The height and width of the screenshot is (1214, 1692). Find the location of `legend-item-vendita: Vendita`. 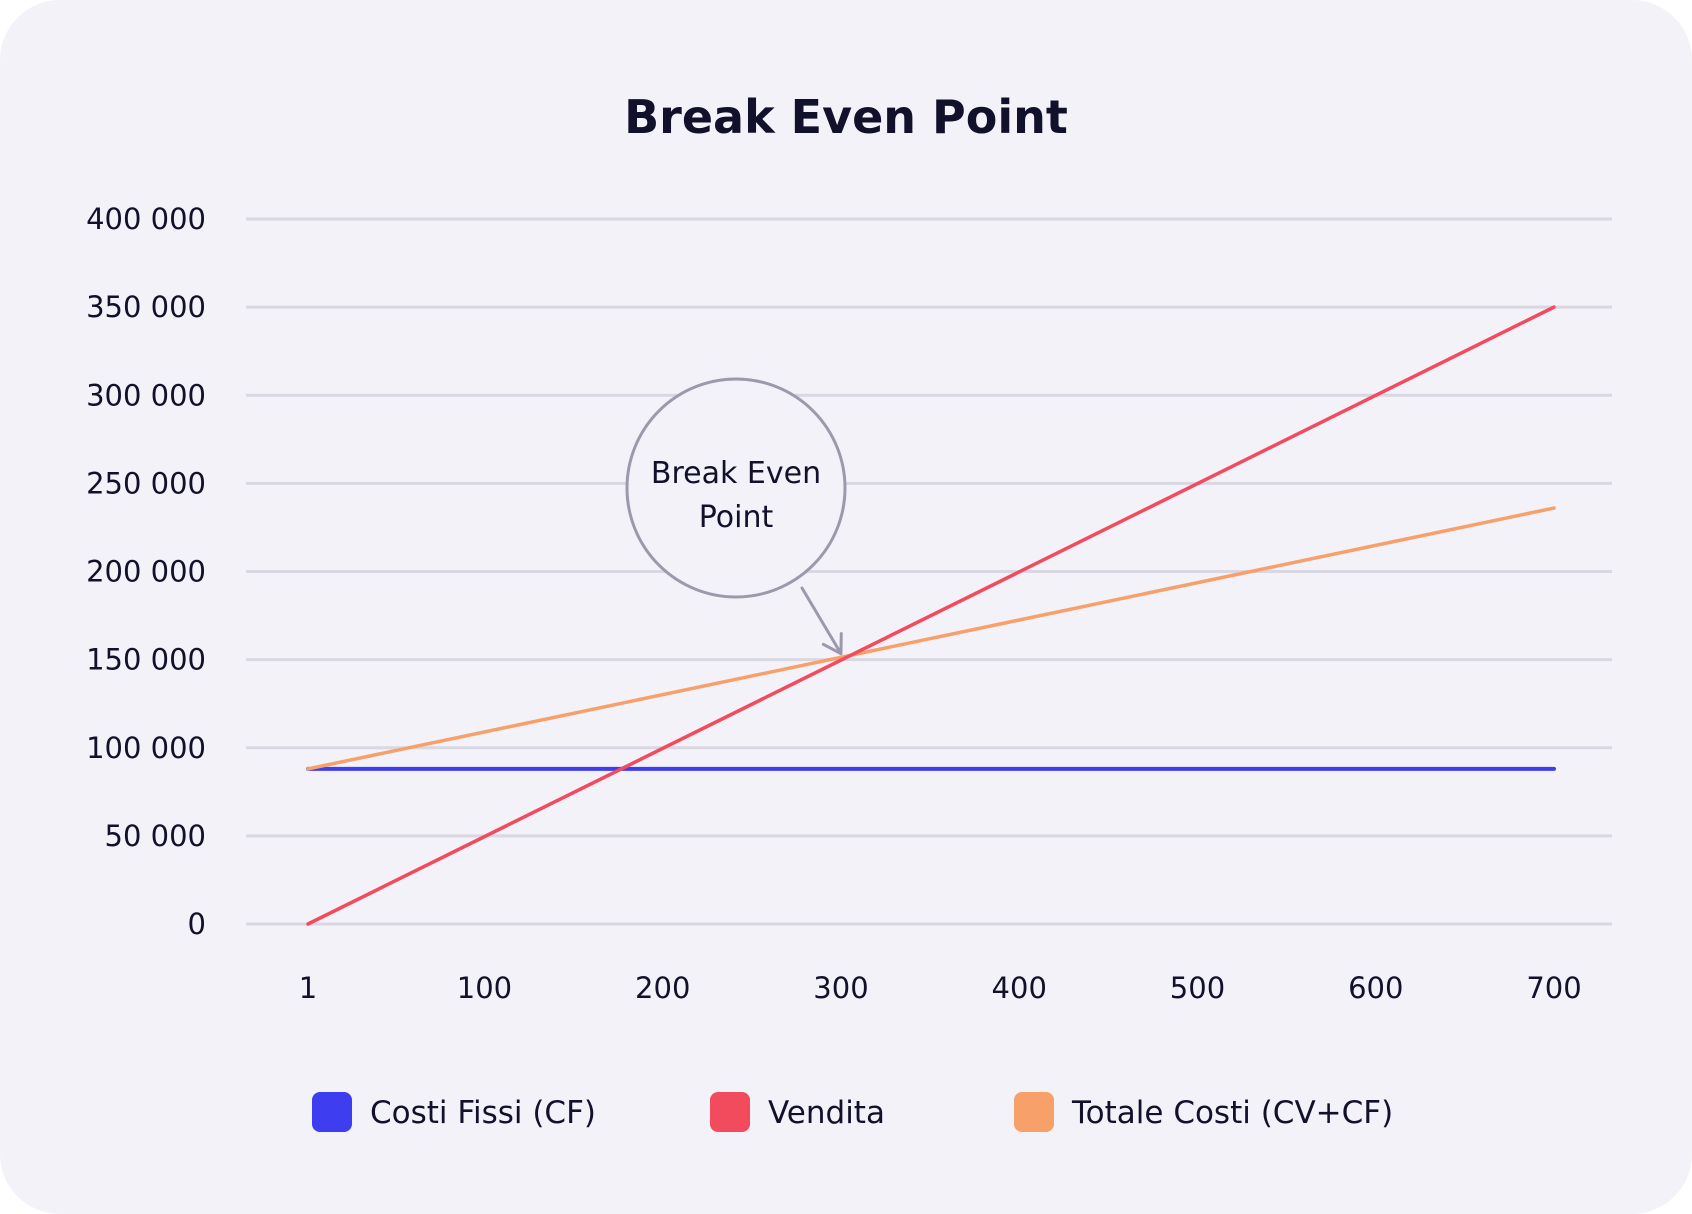

legend-item-vendita: Vendita is located at coordinates (797, 1112).